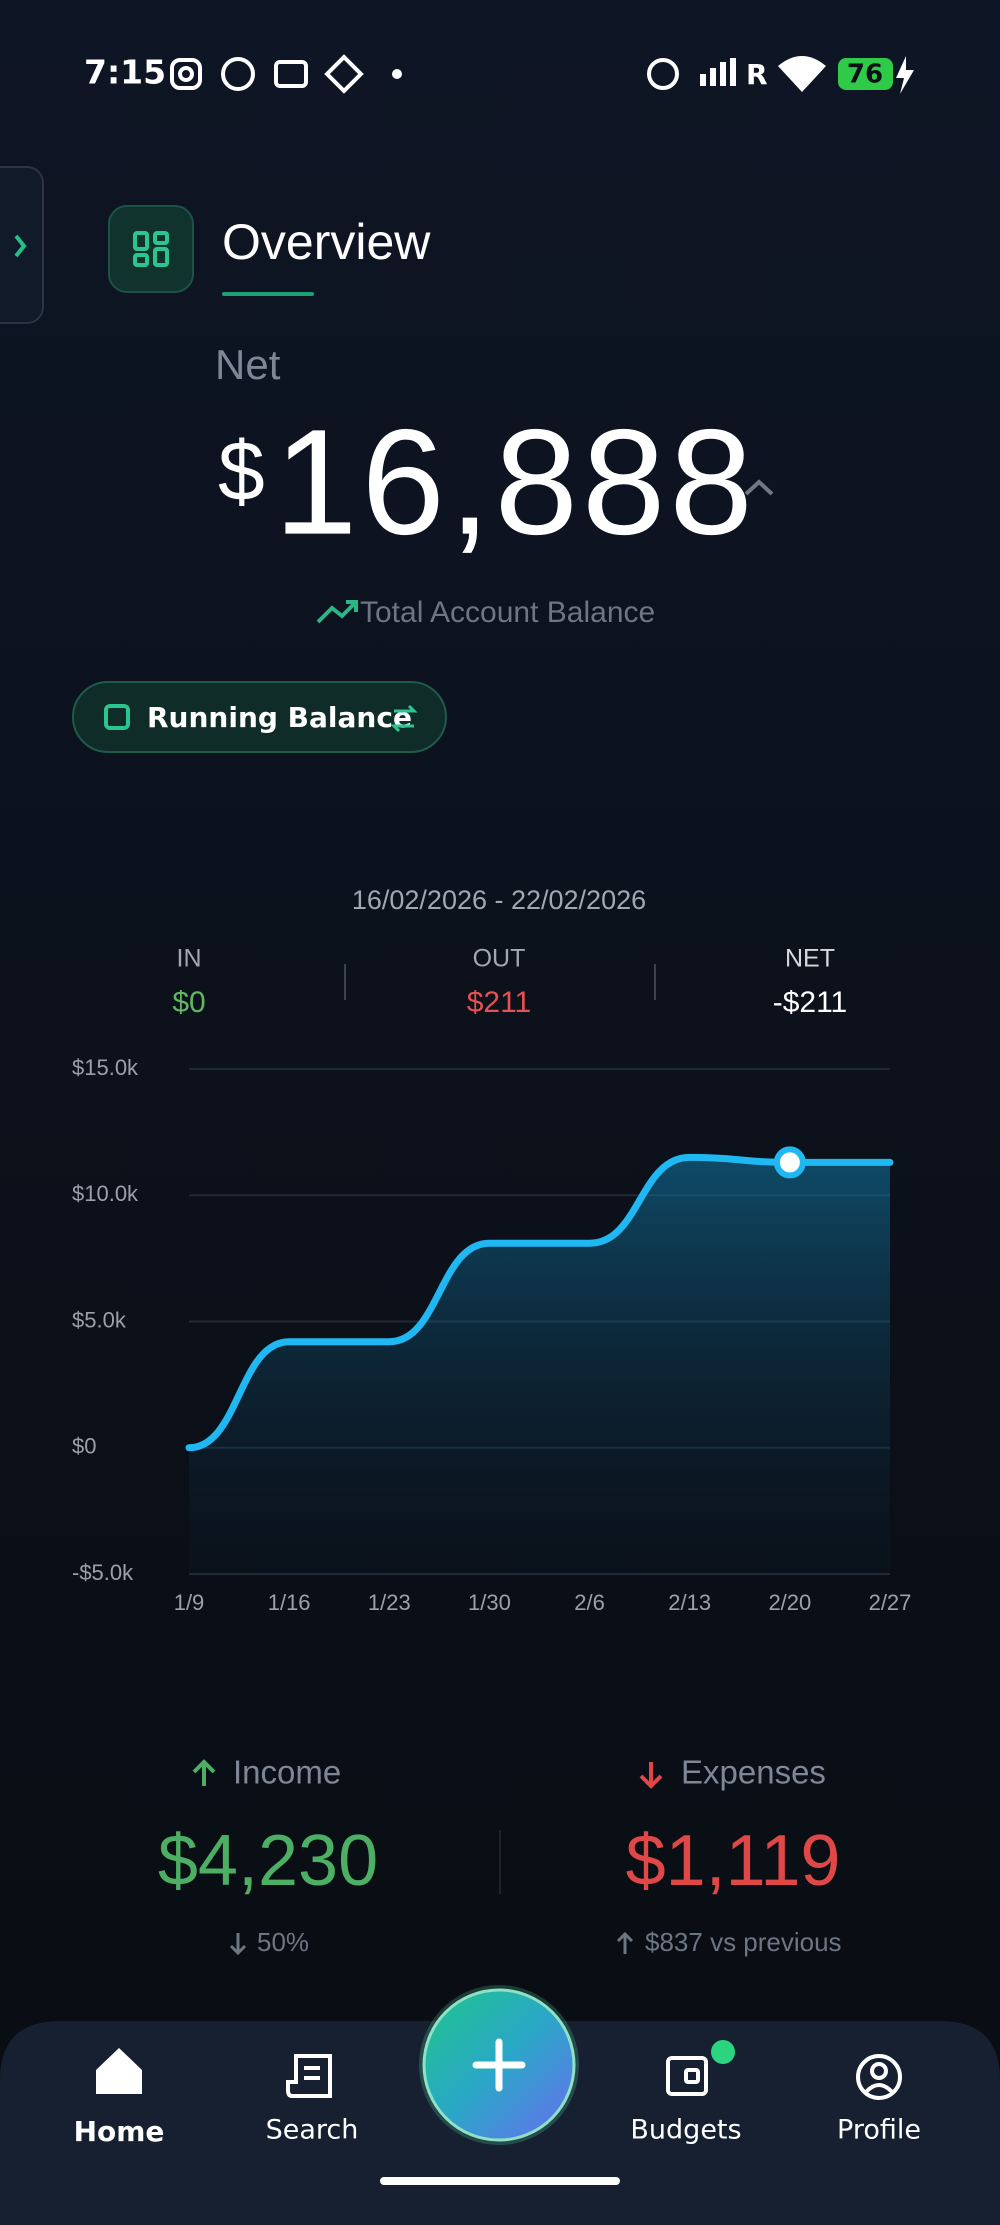 This screenshot has width=1000, height=2225. What do you see at coordinates (759, 487) in the screenshot?
I see `collapse-caret` at bounding box center [759, 487].